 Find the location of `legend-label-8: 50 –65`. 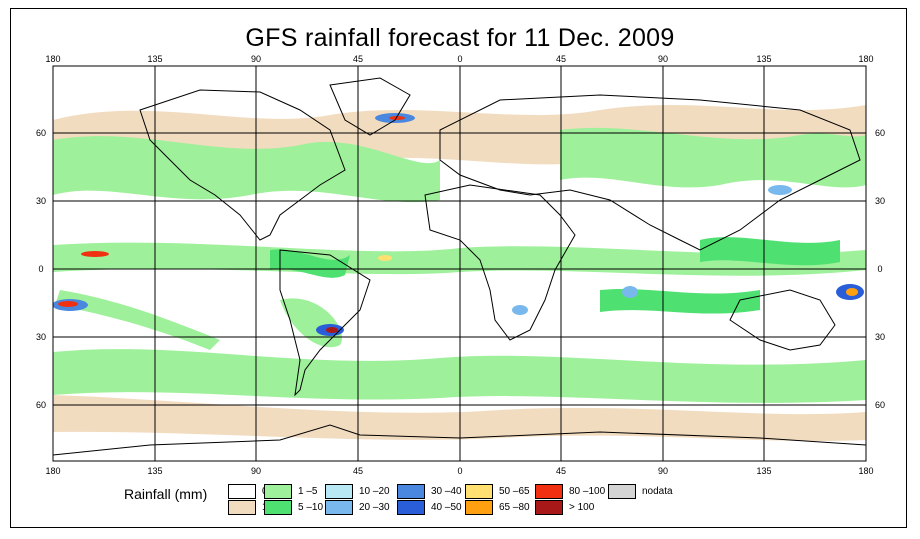

legend-label-8: 50 –65 is located at coordinates (514, 491).